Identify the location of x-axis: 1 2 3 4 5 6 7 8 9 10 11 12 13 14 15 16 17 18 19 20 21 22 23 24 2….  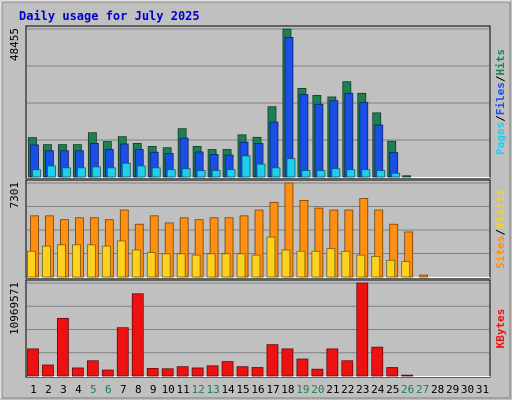
(259, 389).